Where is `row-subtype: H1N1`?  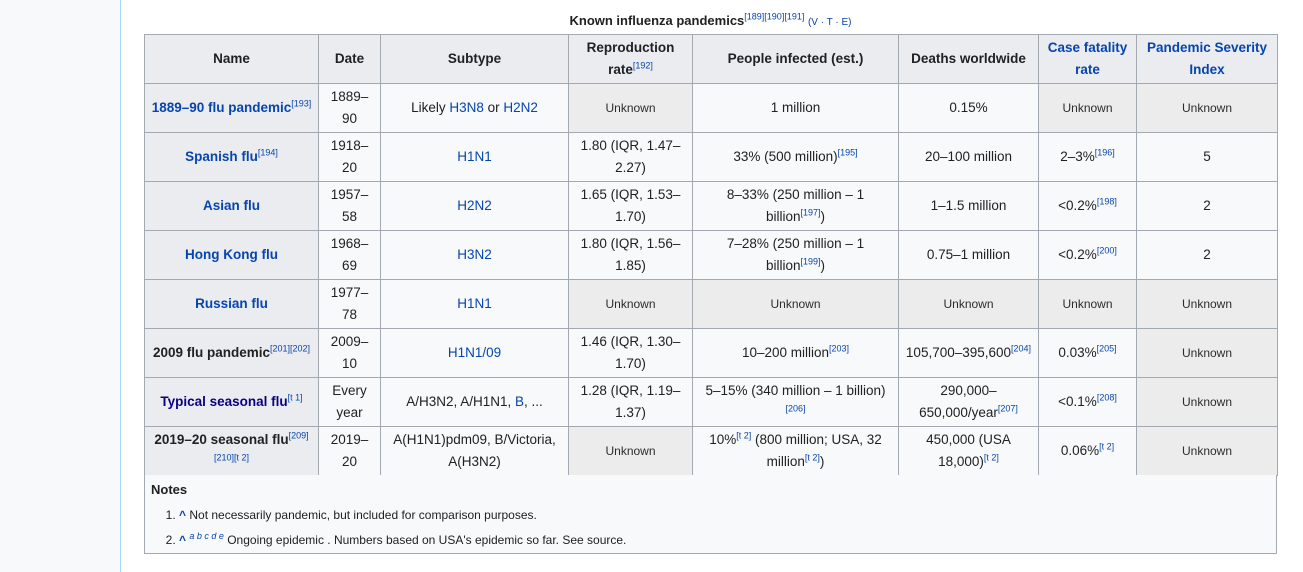 row-subtype: H1N1 is located at coordinates (474, 304).